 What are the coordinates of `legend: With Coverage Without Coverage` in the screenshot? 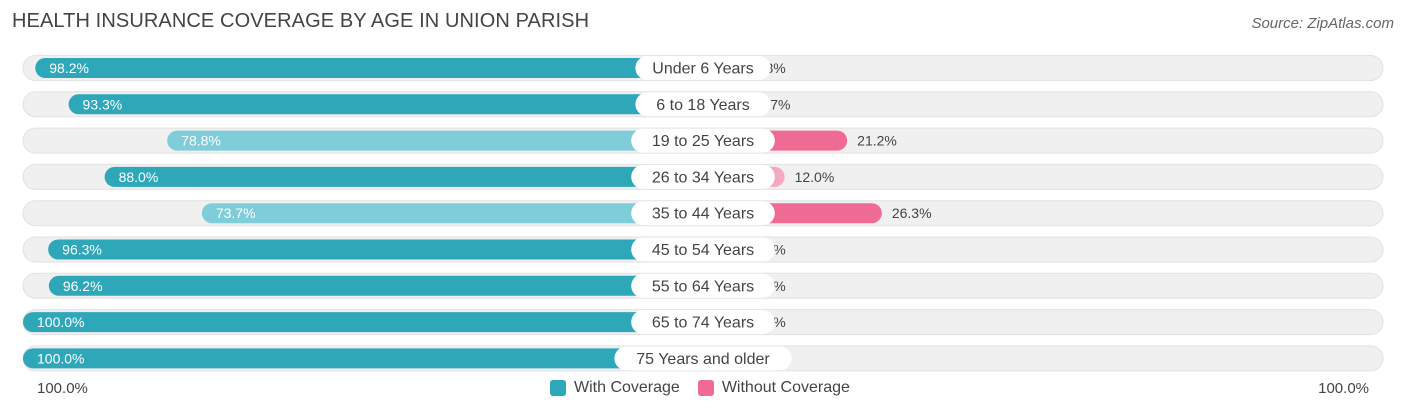 It's located at (709, 388).